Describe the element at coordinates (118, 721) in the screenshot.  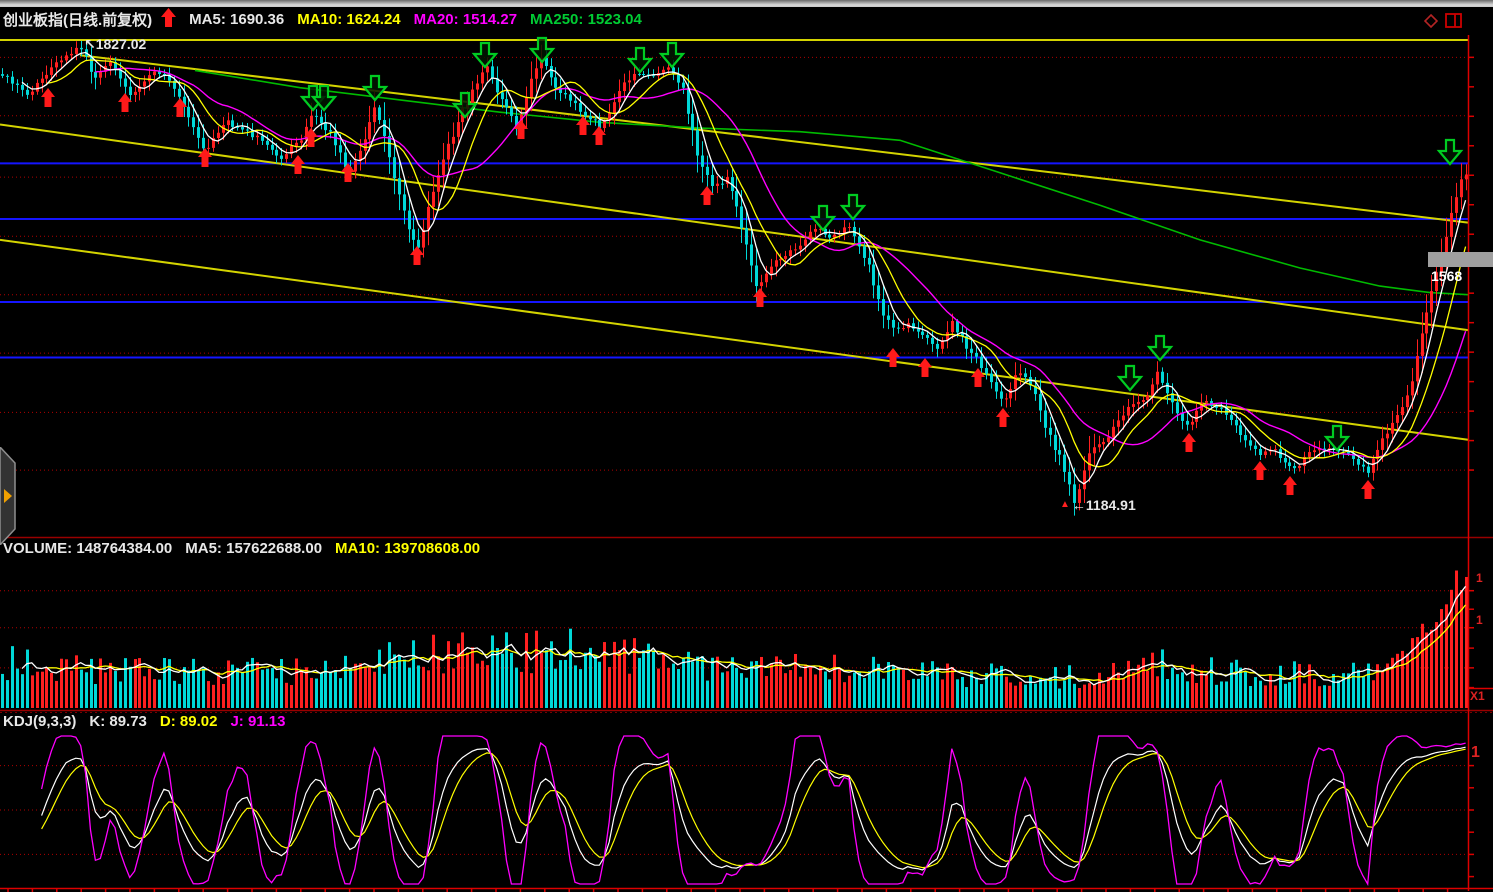
I see `kdj-k-readout: K: 89.73` at that location.